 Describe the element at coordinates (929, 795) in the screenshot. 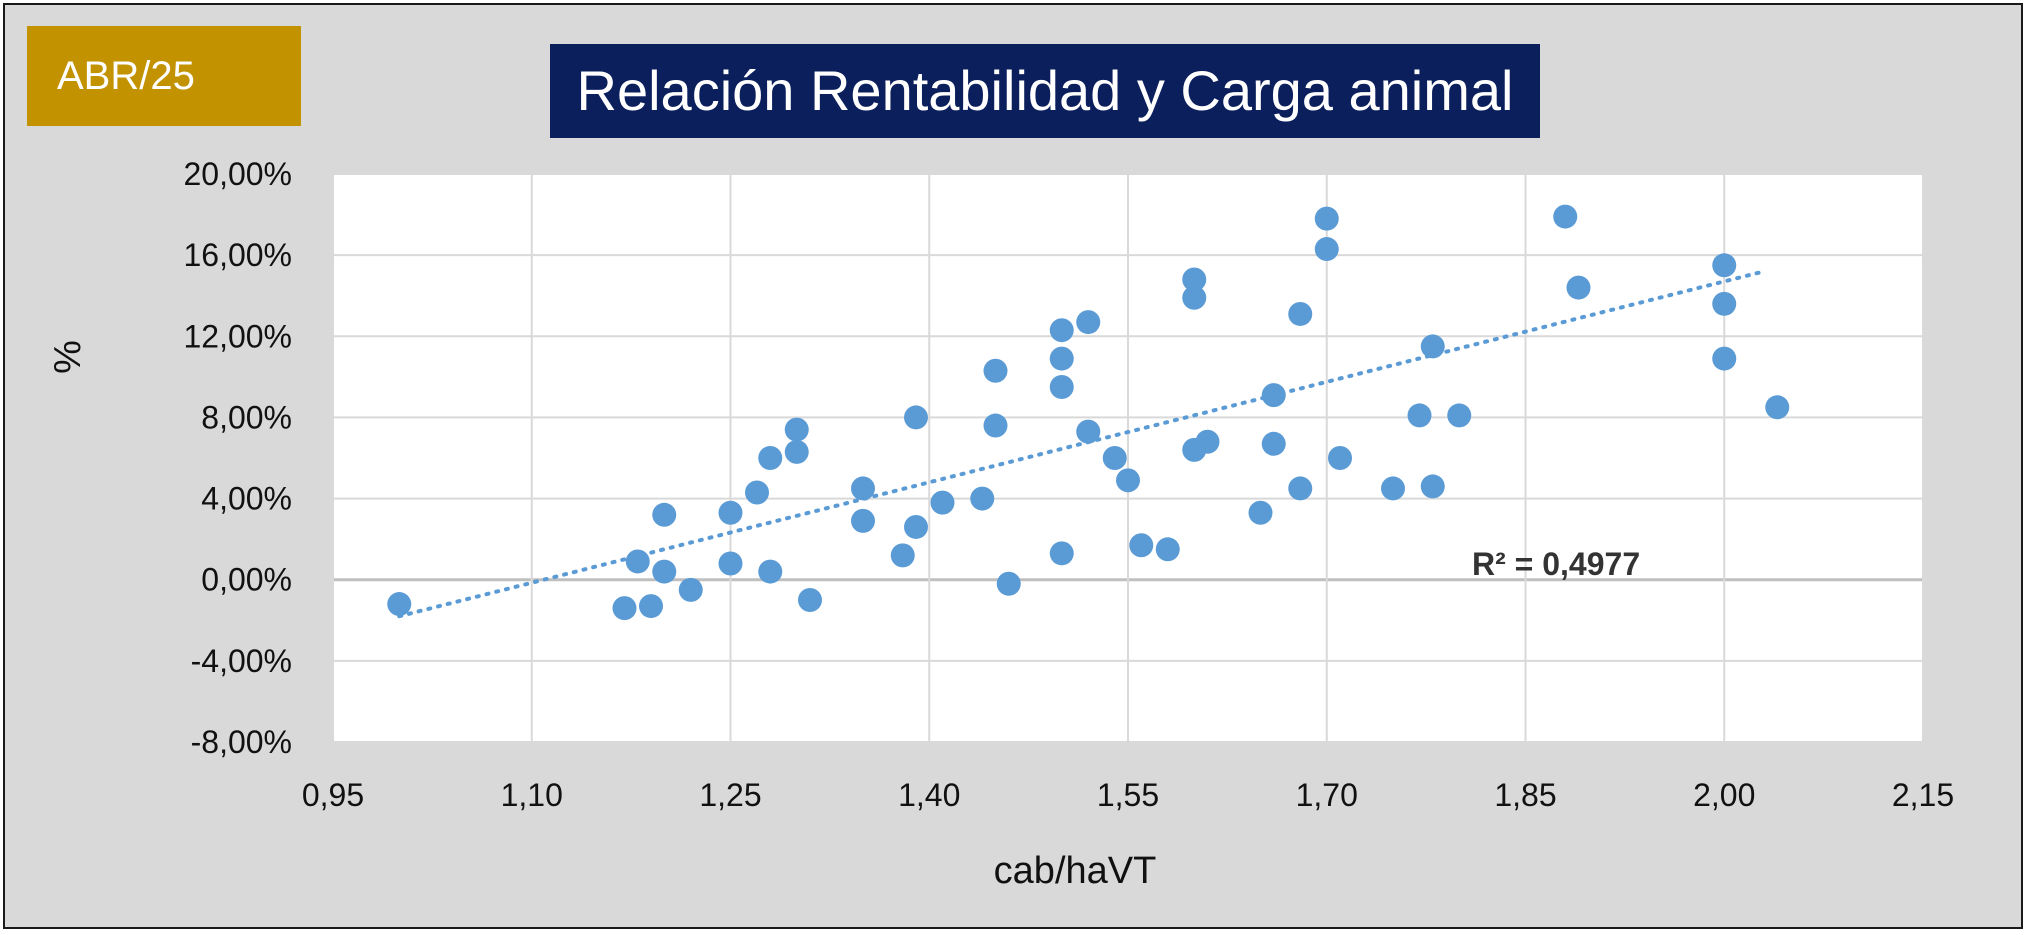

I see `x-tick-label: 1,40` at that location.